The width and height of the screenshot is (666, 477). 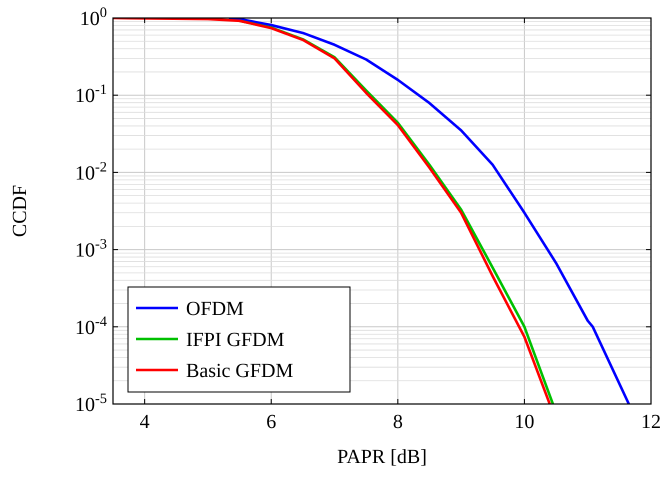 What do you see at coordinates (240, 371) in the screenshot?
I see `legend-label: Basic GFDM` at bounding box center [240, 371].